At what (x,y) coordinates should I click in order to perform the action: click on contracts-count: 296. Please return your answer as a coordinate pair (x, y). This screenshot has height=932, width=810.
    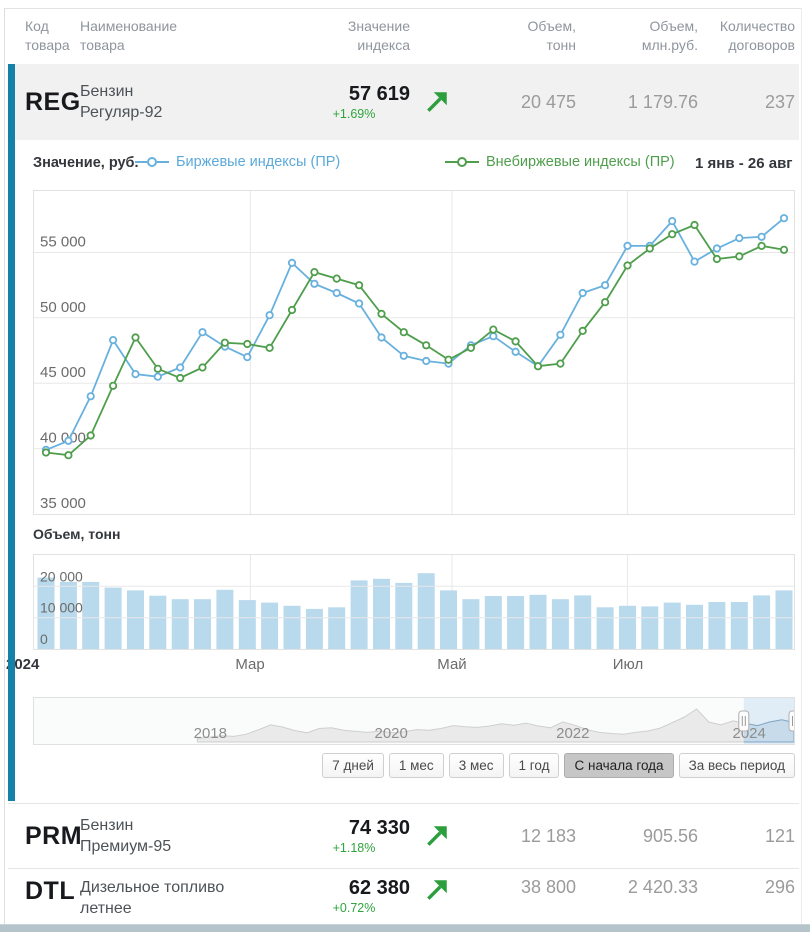
    Looking at the image, I should click on (779, 887).